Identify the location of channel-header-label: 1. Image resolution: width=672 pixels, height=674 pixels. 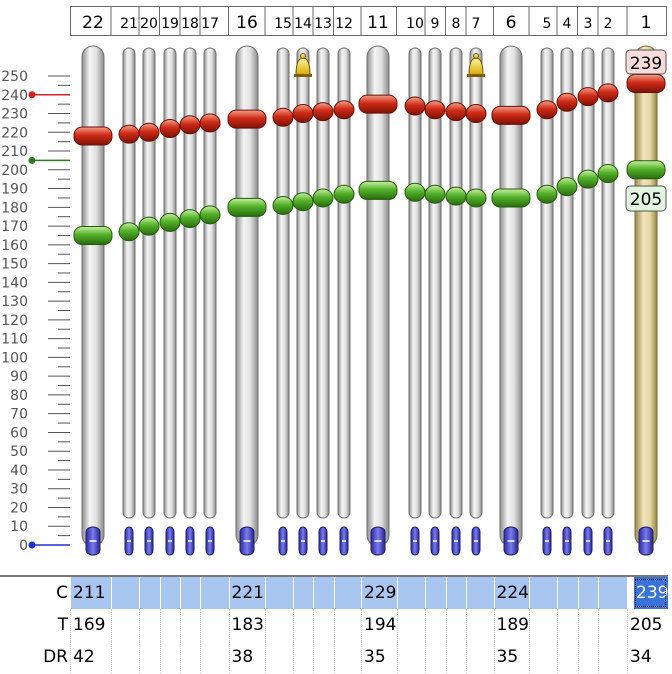
(646, 23).